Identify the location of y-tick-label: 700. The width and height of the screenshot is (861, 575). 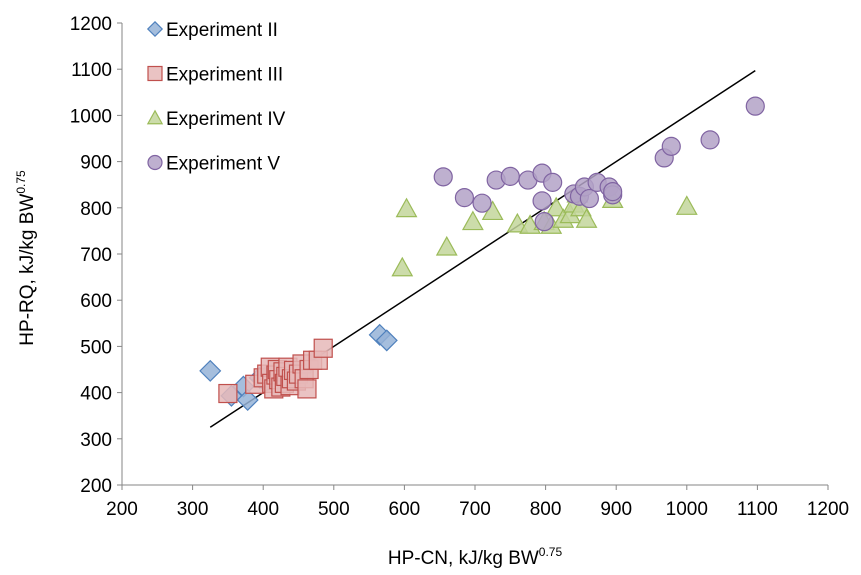
(96, 255).